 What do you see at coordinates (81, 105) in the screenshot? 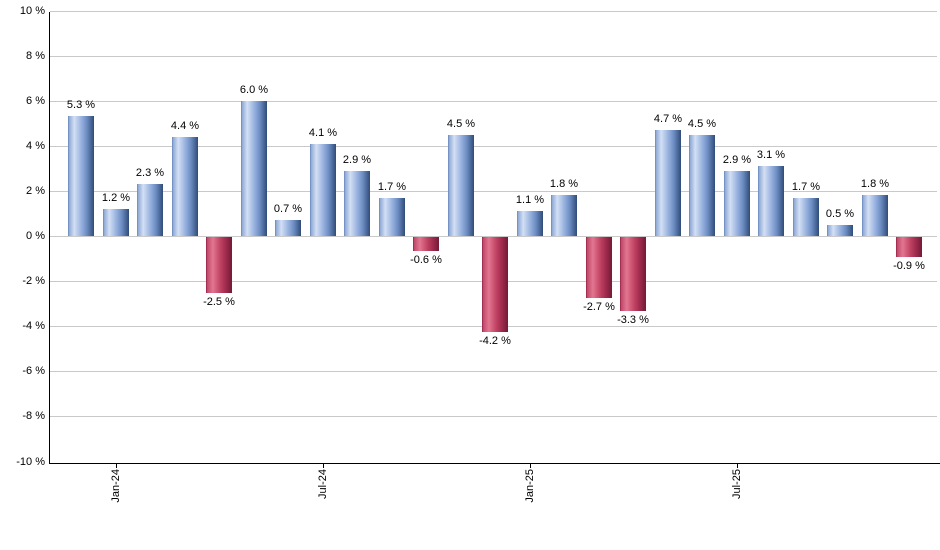
I see `bar-value-label: 5.3 %` at bounding box center [81, 105].